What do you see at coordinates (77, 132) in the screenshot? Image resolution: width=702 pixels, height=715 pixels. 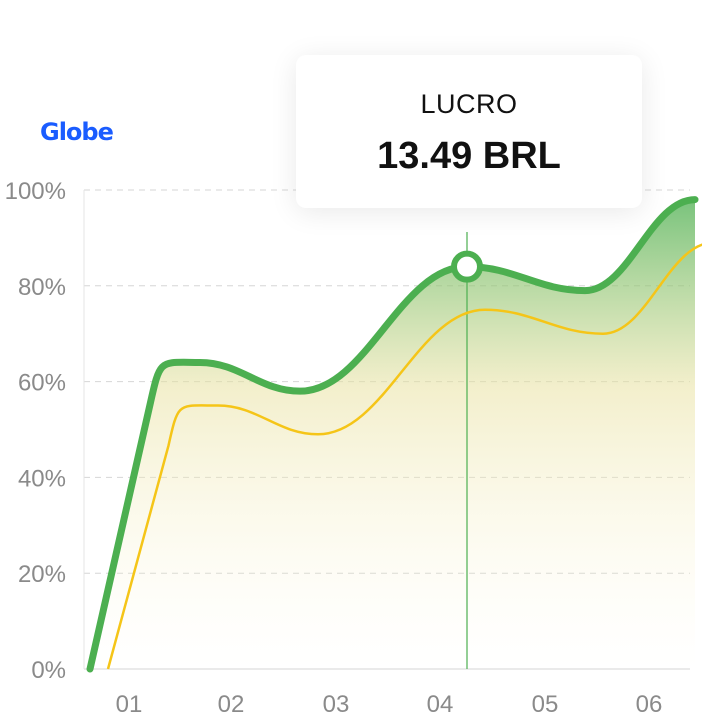 I see `brand-logo: Globe` at bounding box center [77, 132].